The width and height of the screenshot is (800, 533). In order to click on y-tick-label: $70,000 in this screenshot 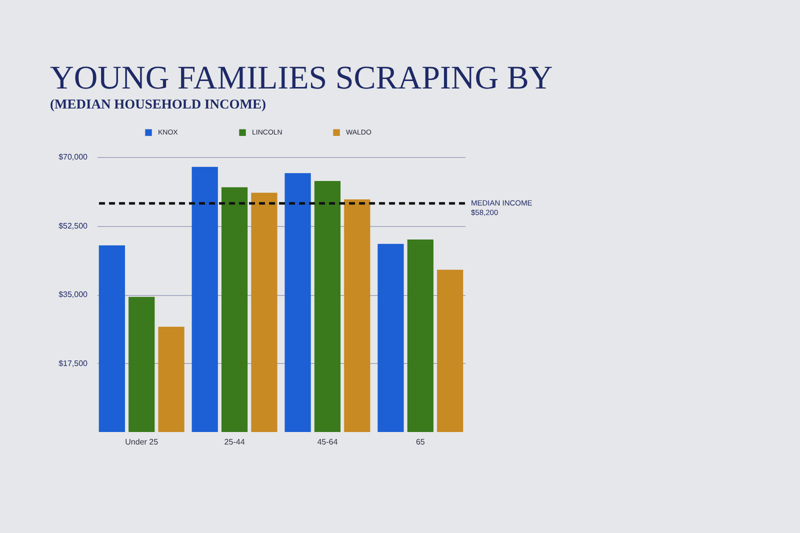, I will do `click(73, 157)`.